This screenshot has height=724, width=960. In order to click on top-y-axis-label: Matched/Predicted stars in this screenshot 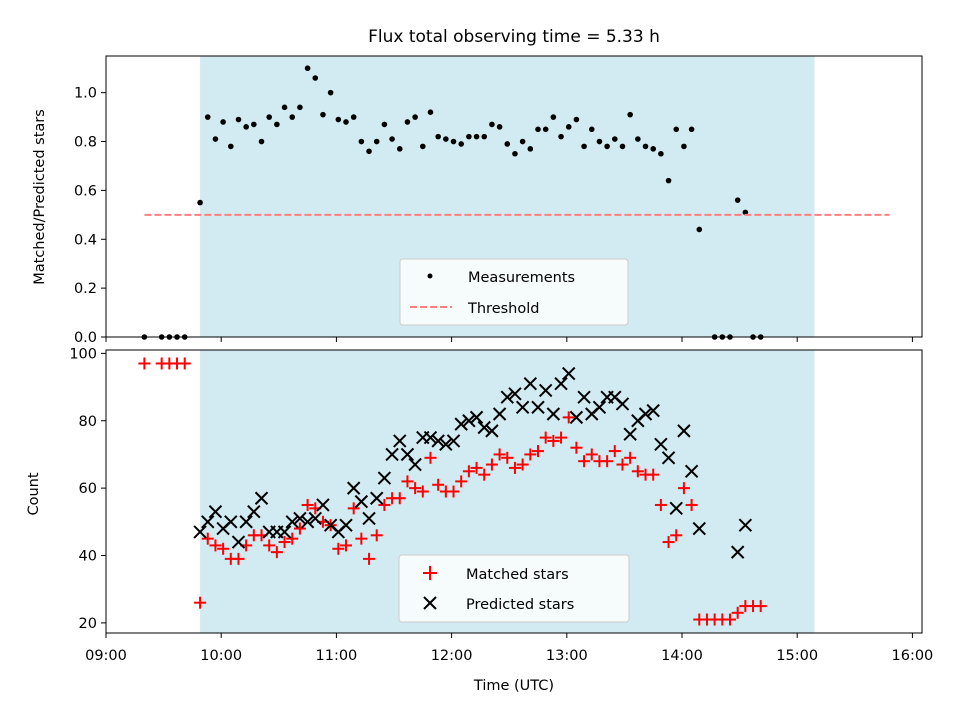, I will do `click(40, 197)`.